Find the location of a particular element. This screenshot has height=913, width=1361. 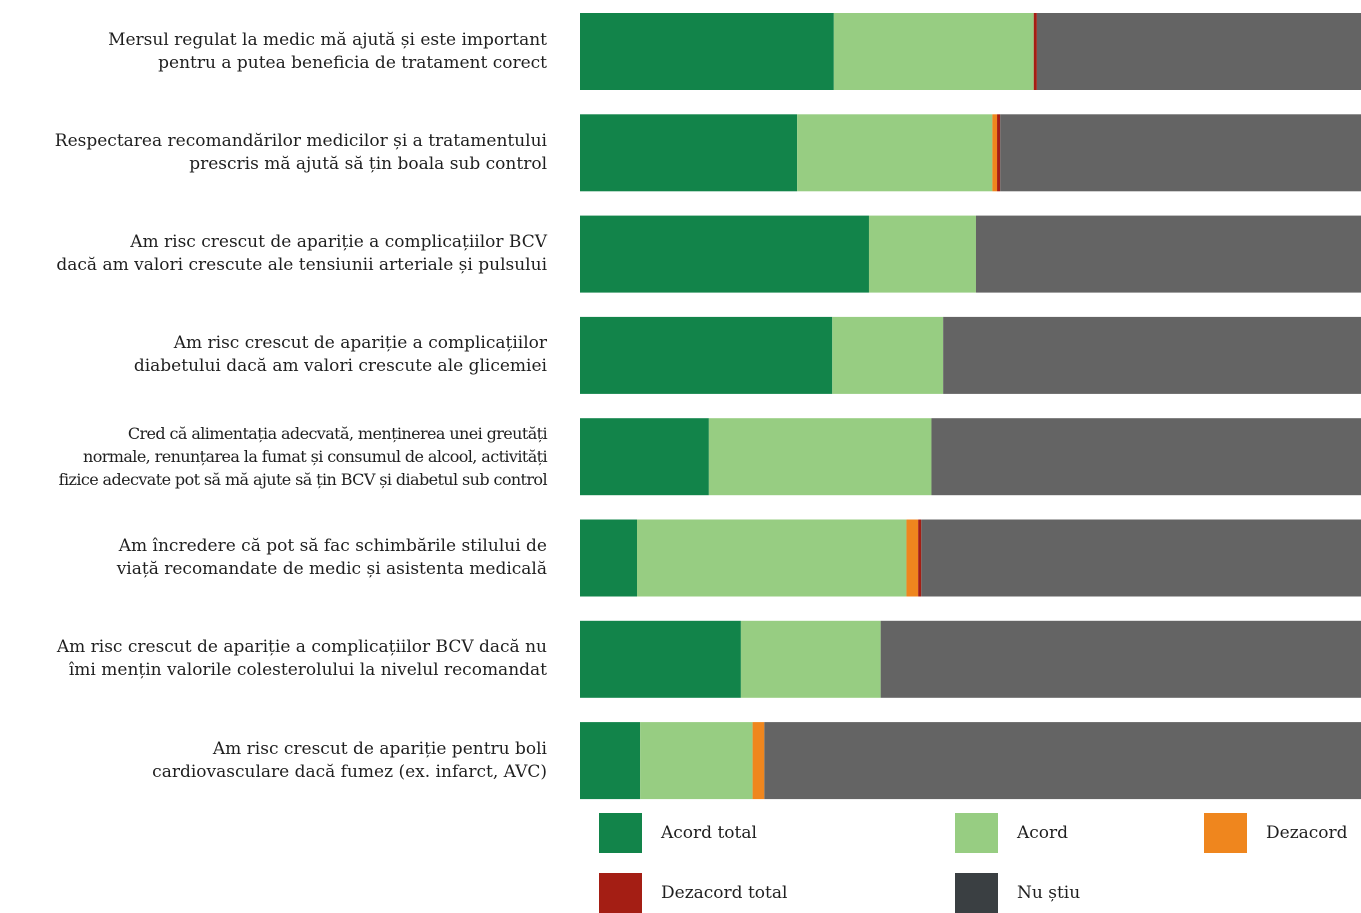

legend-item: Acord is located at coordinates (1011, 833).